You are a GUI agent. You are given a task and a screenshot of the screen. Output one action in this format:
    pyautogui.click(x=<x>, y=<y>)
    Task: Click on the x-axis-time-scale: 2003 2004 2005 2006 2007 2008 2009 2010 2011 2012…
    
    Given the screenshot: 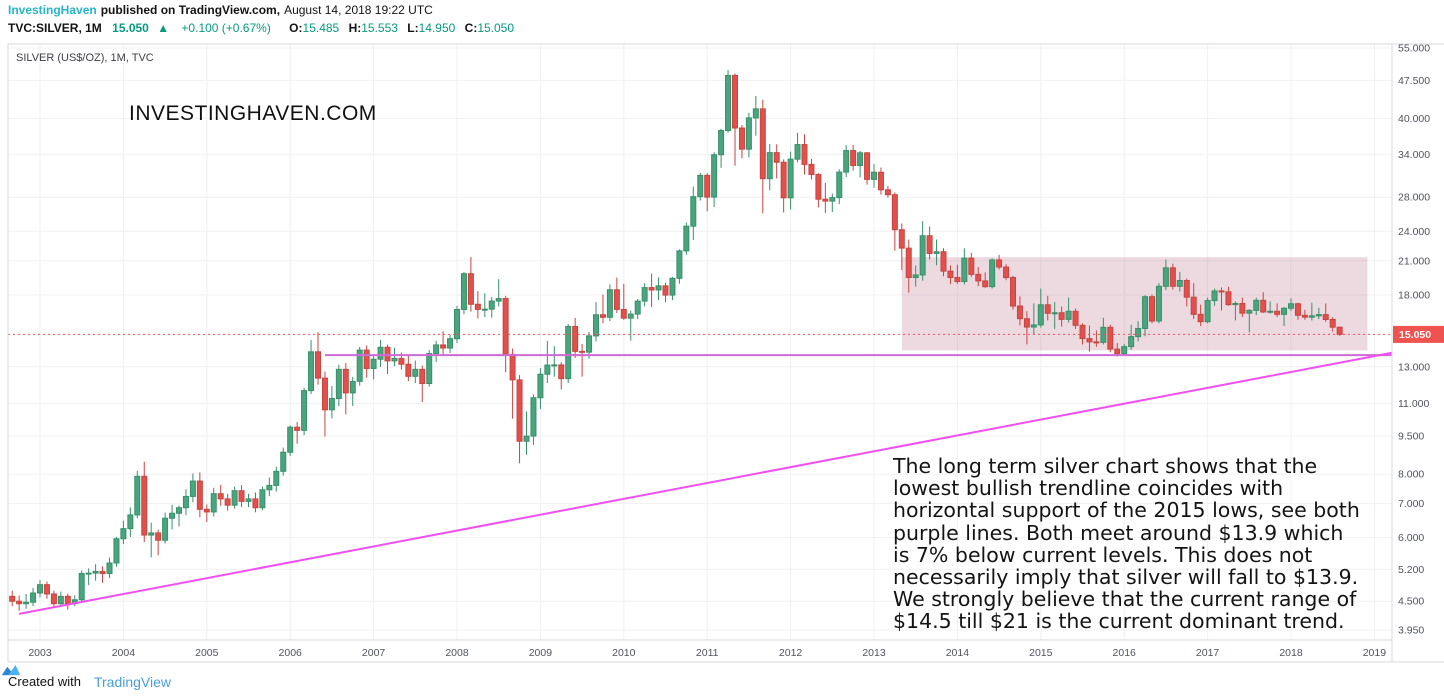 What is the action you would take?
    pyautogui.click(x=707, y=653)
    